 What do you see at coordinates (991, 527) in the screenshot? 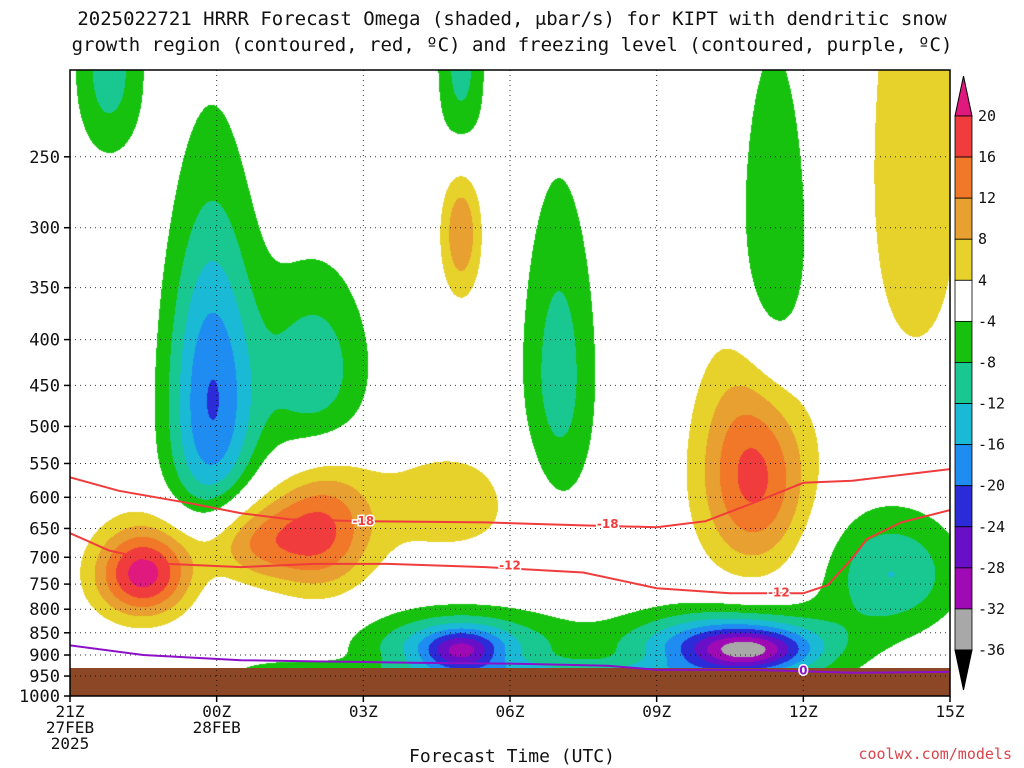
I see `colorbar-label: -24` at bounding box center [991, 527].